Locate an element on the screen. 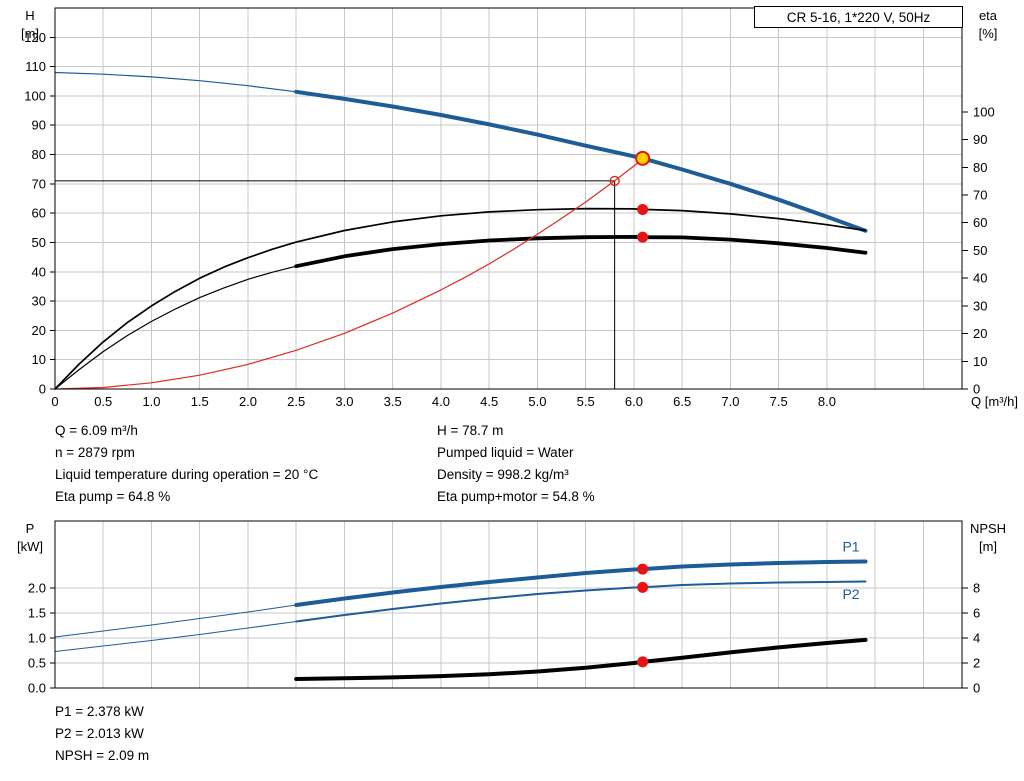 This screenshot has width=1024, height=781. info-pumped-liquid: Pumped liquid = Water is located at coordinates (505, 452).